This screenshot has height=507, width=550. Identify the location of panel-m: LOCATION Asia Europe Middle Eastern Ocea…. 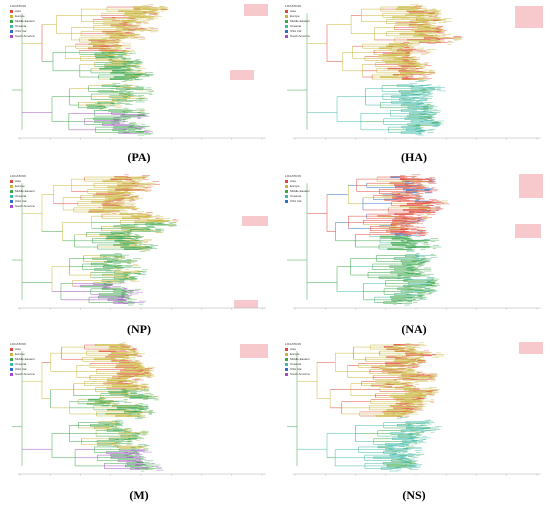
(139, 410).